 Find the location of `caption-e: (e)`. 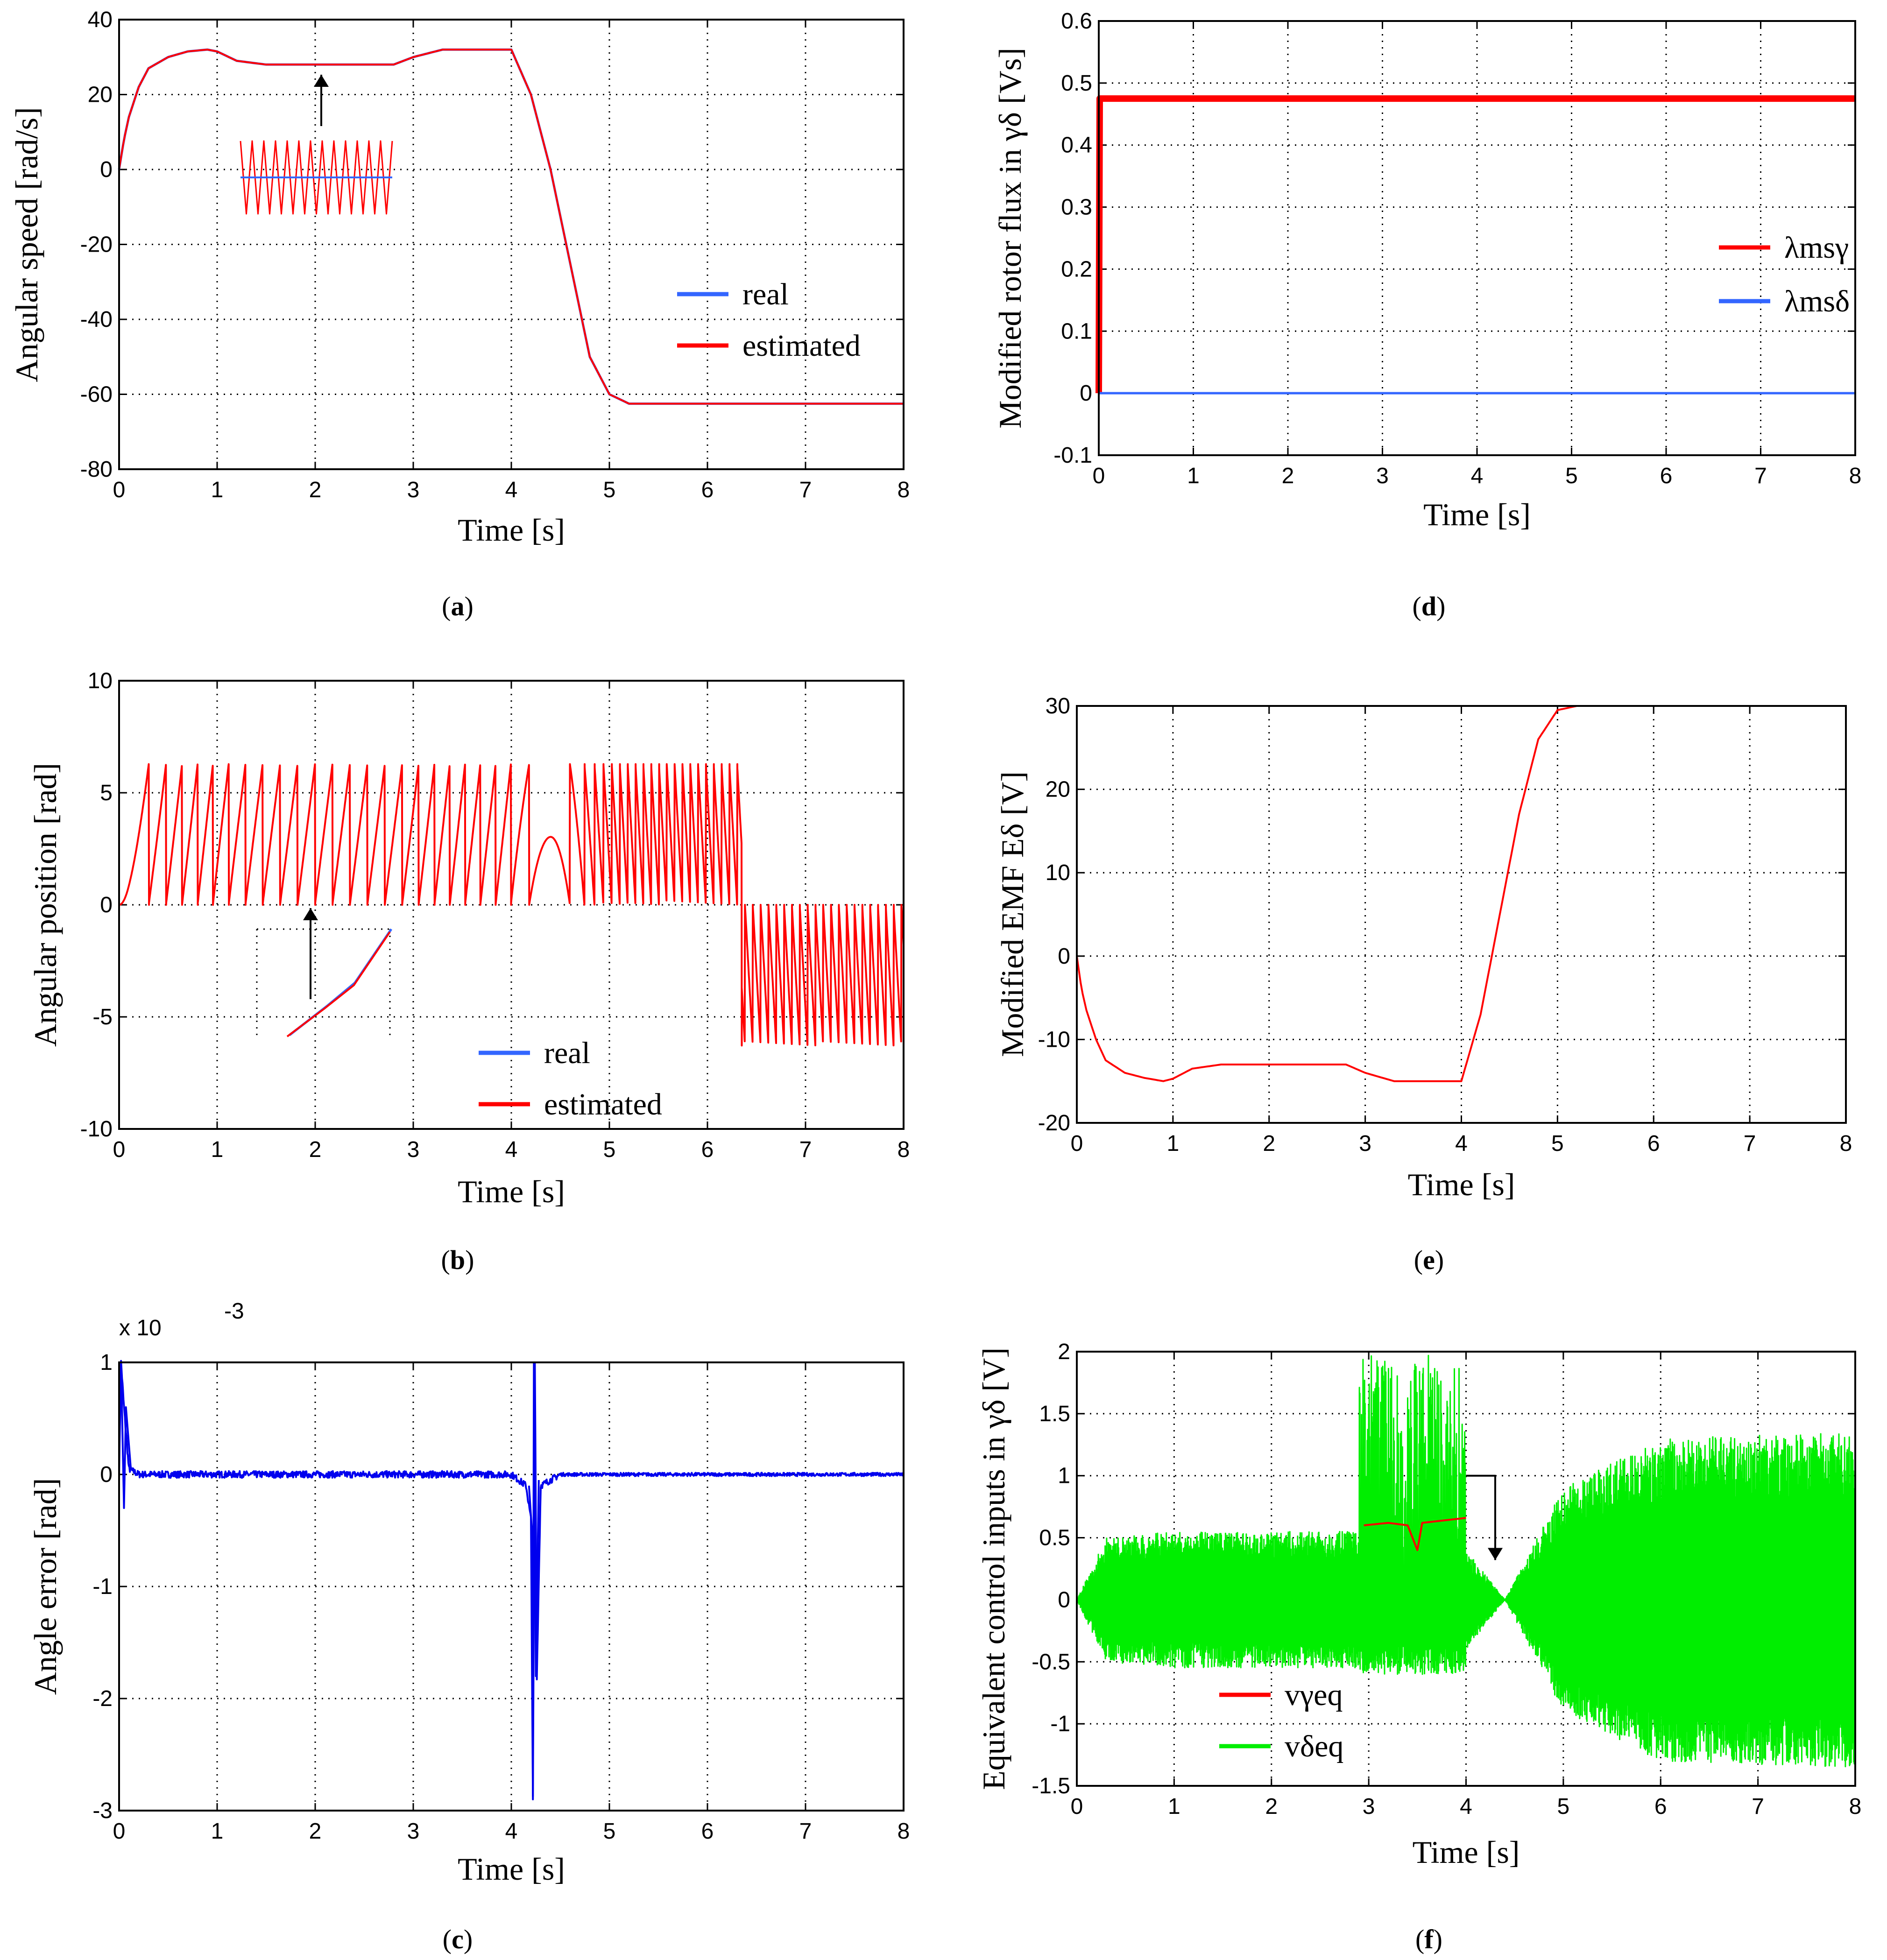

caption-e: (e) is located at coordinates (1428, 1260).